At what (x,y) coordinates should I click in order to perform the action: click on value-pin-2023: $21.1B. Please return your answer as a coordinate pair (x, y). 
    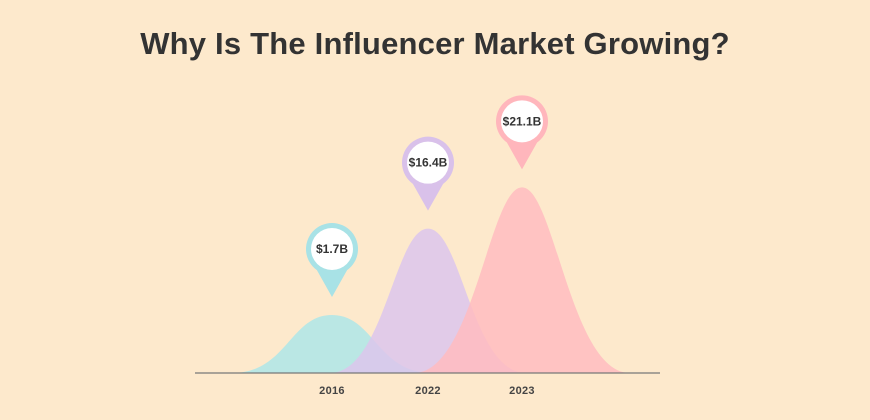
    Looking at the image, I should click on (522, 132).